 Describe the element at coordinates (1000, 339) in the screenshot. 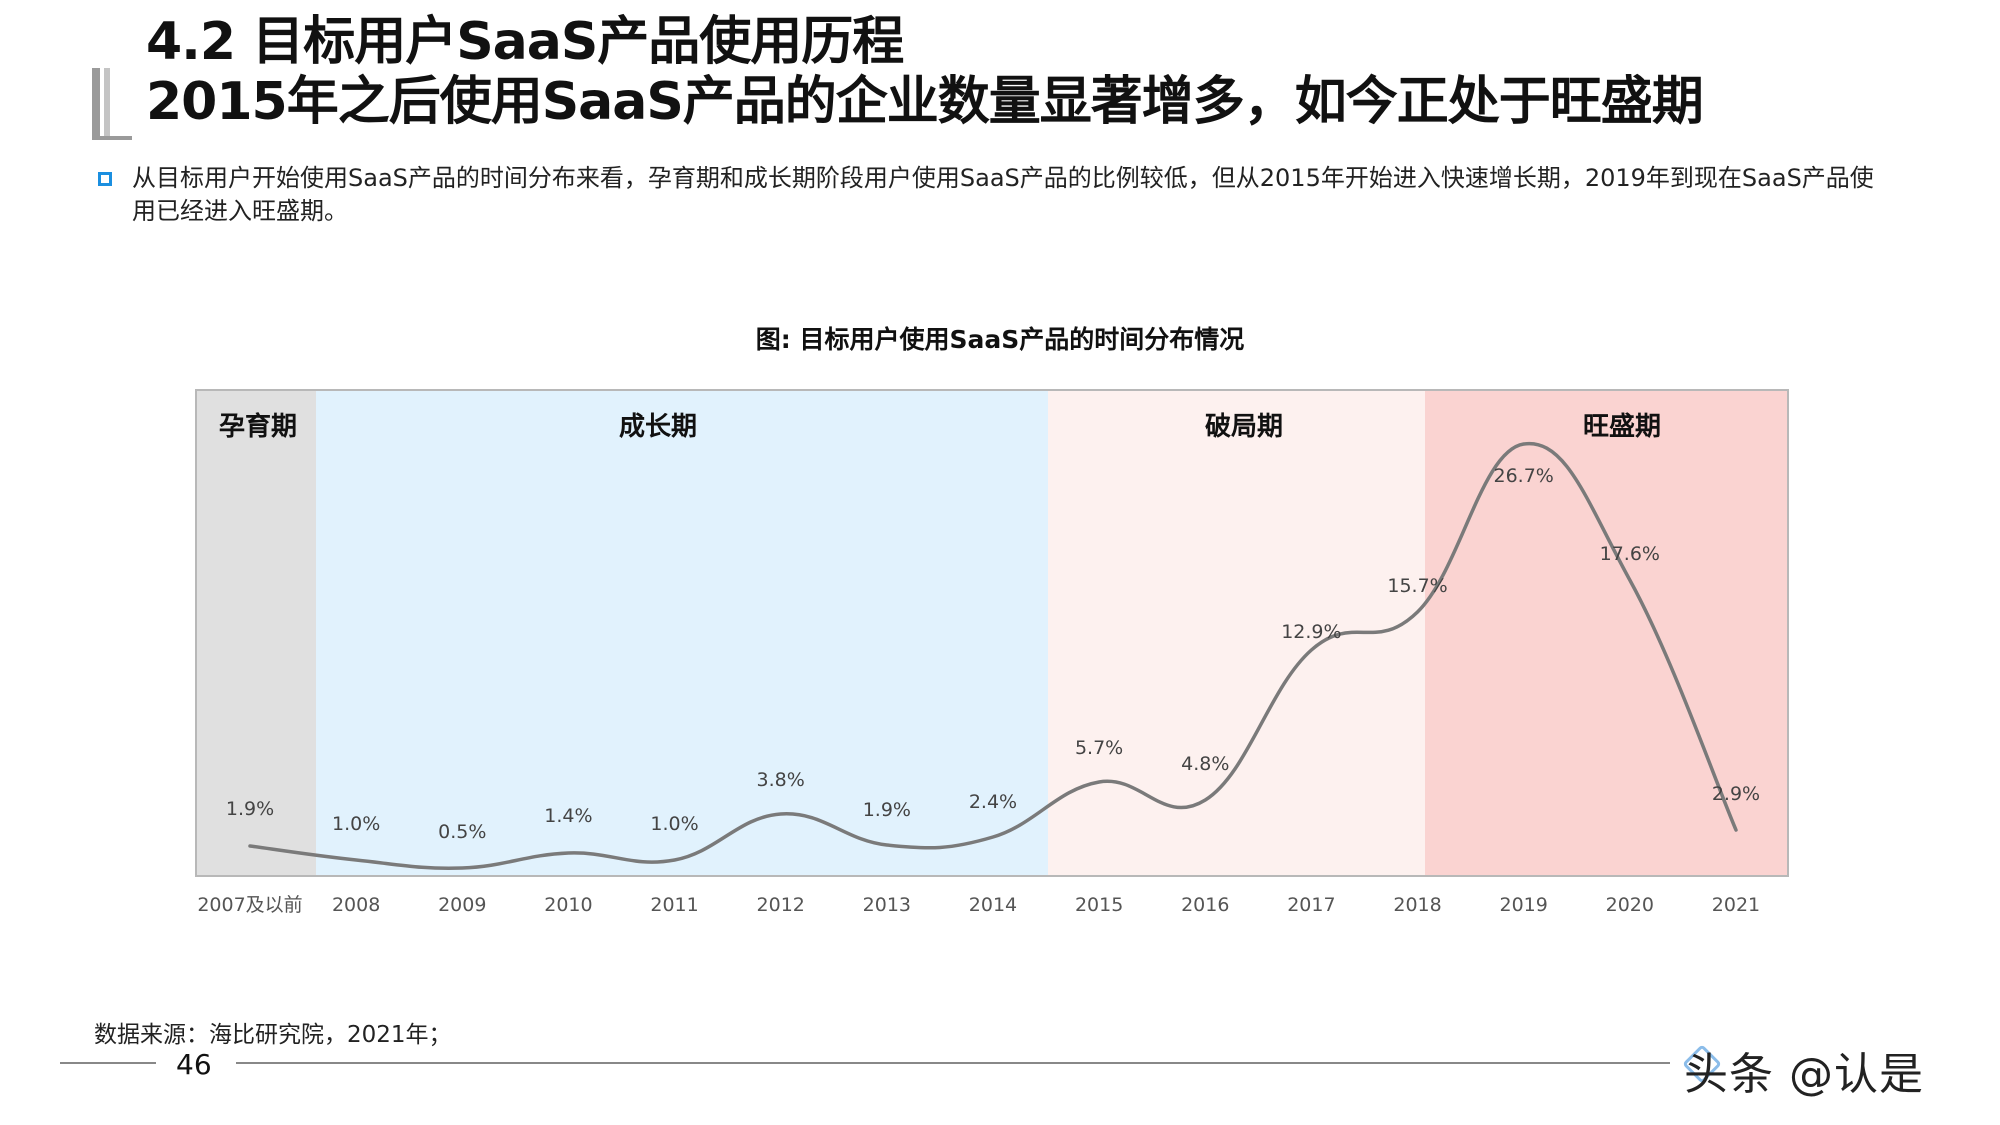

I see `chart-title: 图: 目标用户使用SaaS产品的时间分布情况` at that location.